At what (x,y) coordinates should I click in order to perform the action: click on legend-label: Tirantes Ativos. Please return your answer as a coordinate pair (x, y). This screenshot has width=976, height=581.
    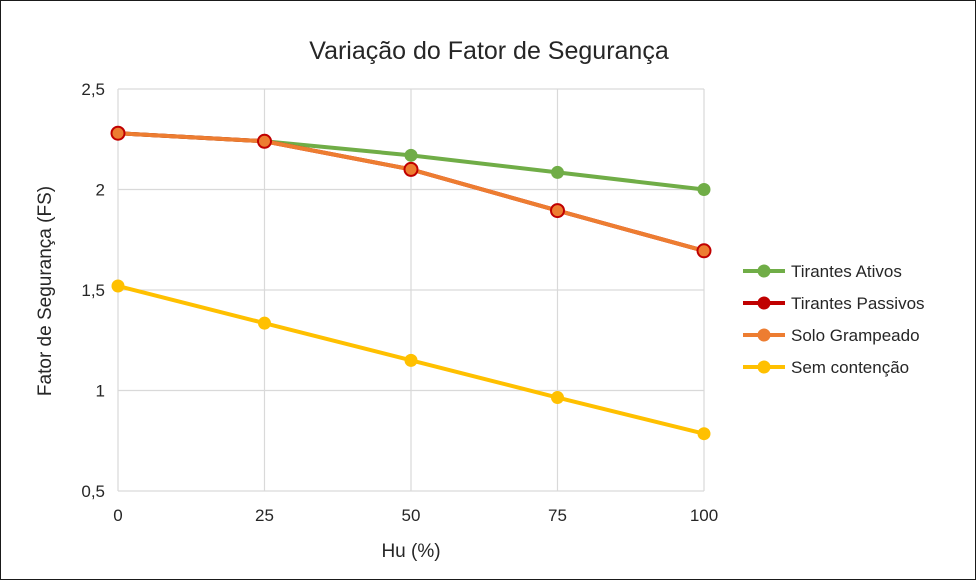
    Looking at the image, I should click on (846, 271).